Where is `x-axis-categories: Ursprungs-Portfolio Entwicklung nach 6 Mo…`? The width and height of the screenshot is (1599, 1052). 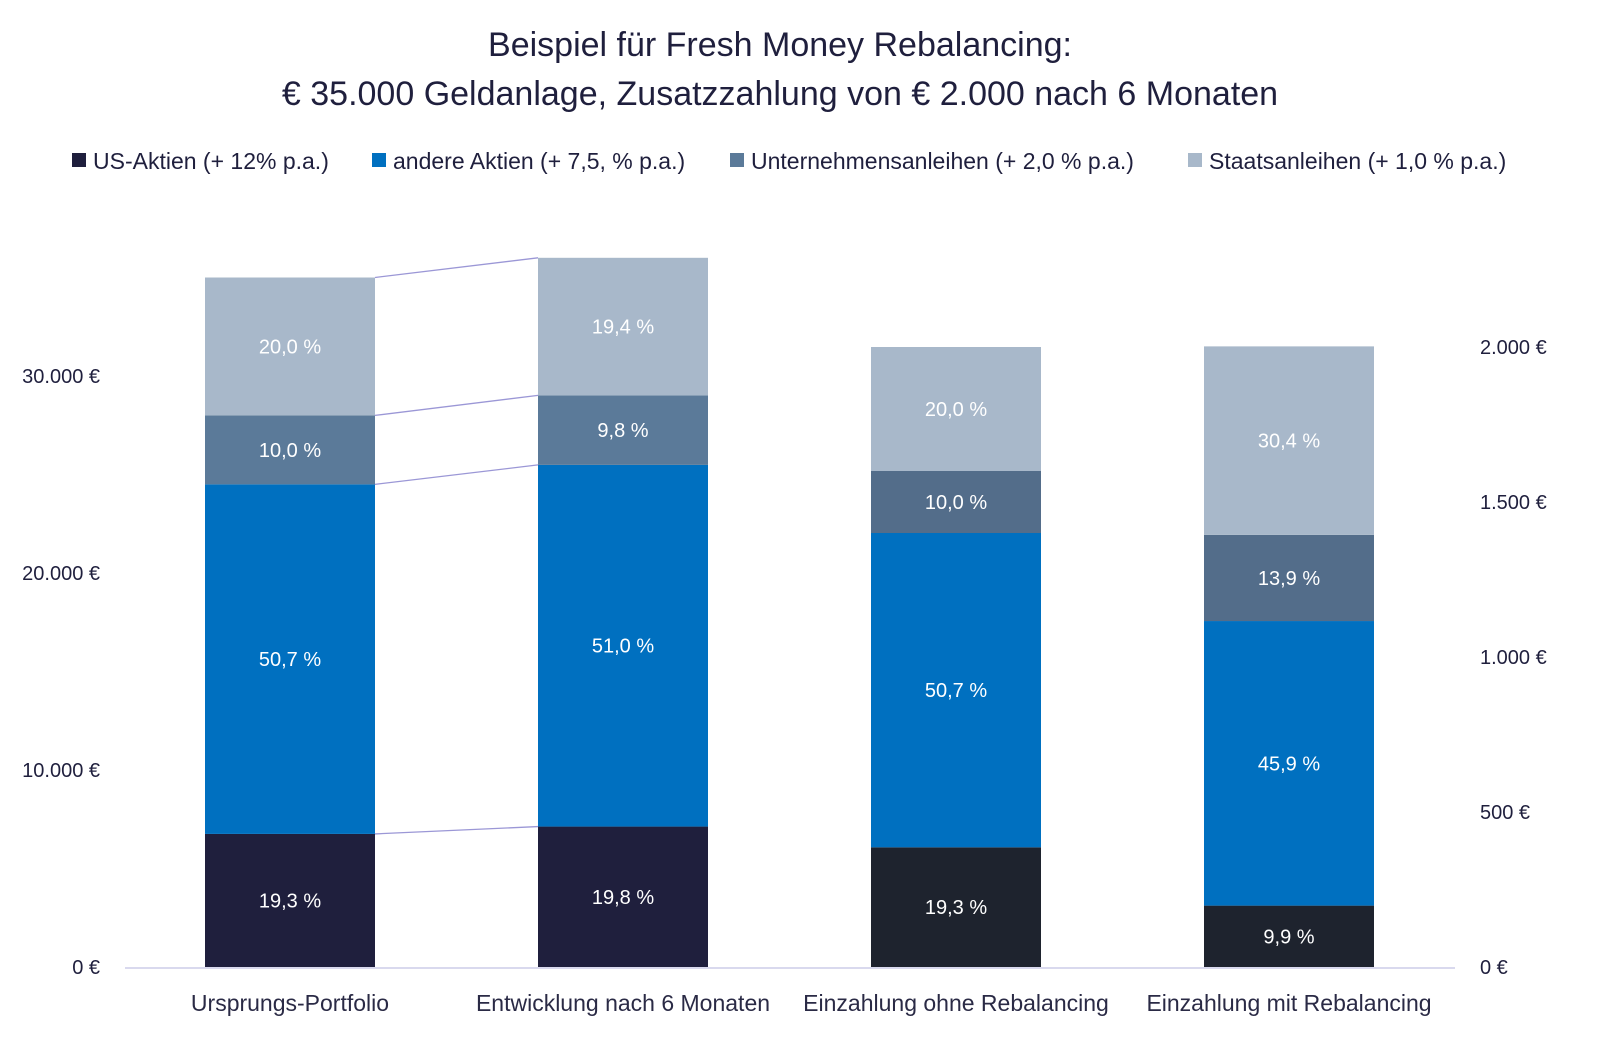
x-axis-categories: Ursprungs-Portfolio Entwicklung nach 6 Mo… is located at coordinates (811, 1003).